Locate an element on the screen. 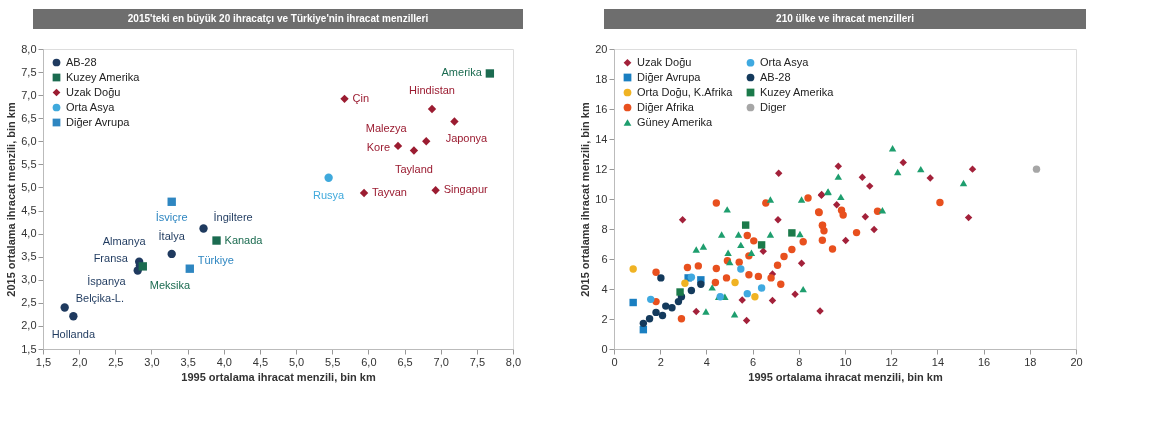 The height and width of the screenshot is (431, 1149). x-tick-label: 2,5 is located at coordinates (116, 361).